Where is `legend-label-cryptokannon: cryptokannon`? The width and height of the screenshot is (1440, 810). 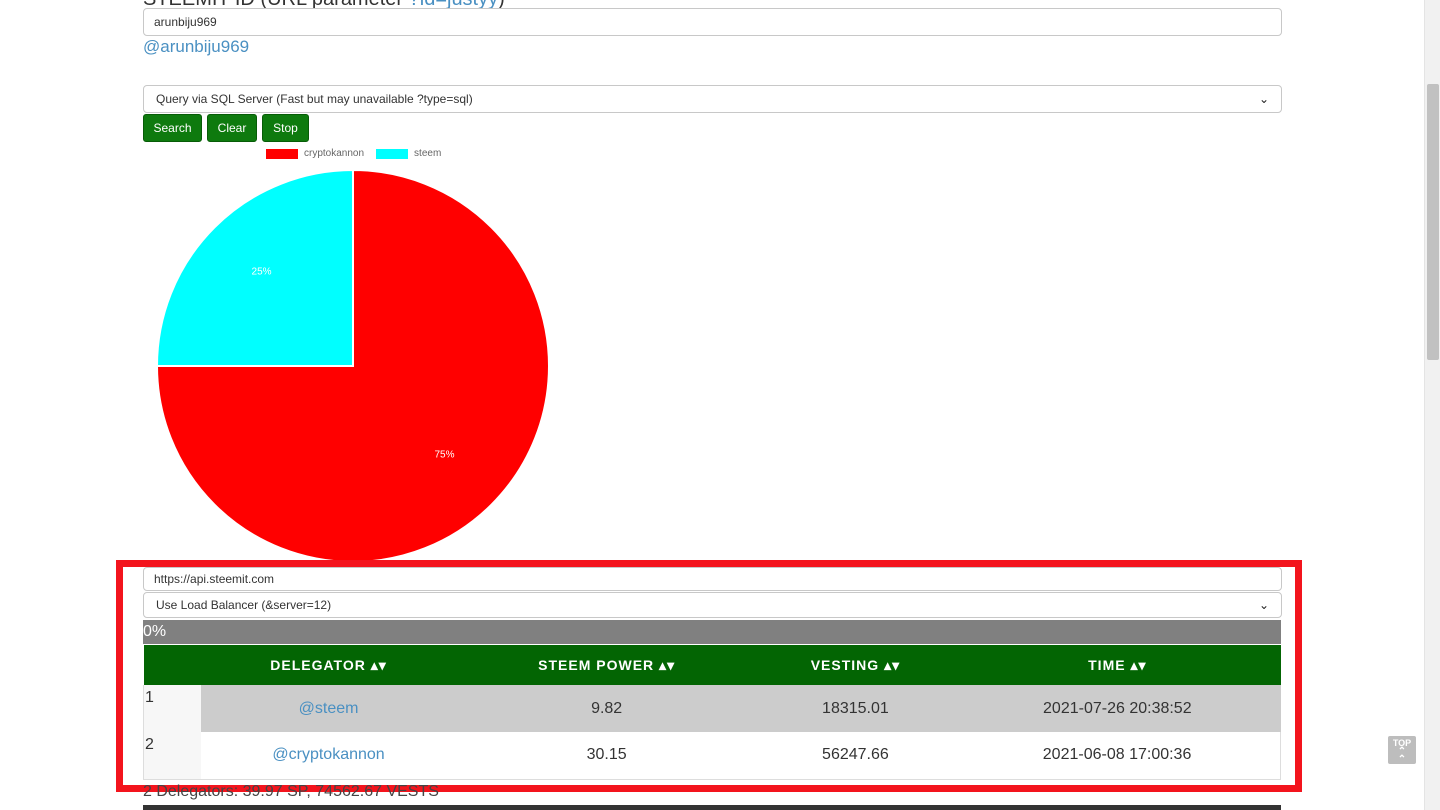 legend-label-cryptokannon: cryptokannon is located at coordinates (334, 153).